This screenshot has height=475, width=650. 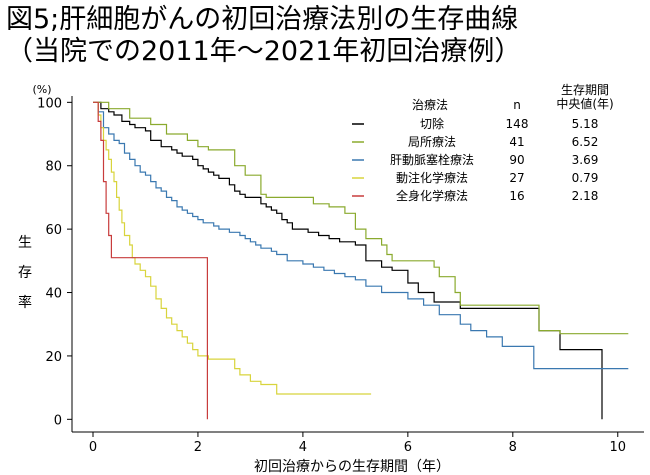 I want to click on legend-name-3: 動注化学療法, so click(x=432, y=177).